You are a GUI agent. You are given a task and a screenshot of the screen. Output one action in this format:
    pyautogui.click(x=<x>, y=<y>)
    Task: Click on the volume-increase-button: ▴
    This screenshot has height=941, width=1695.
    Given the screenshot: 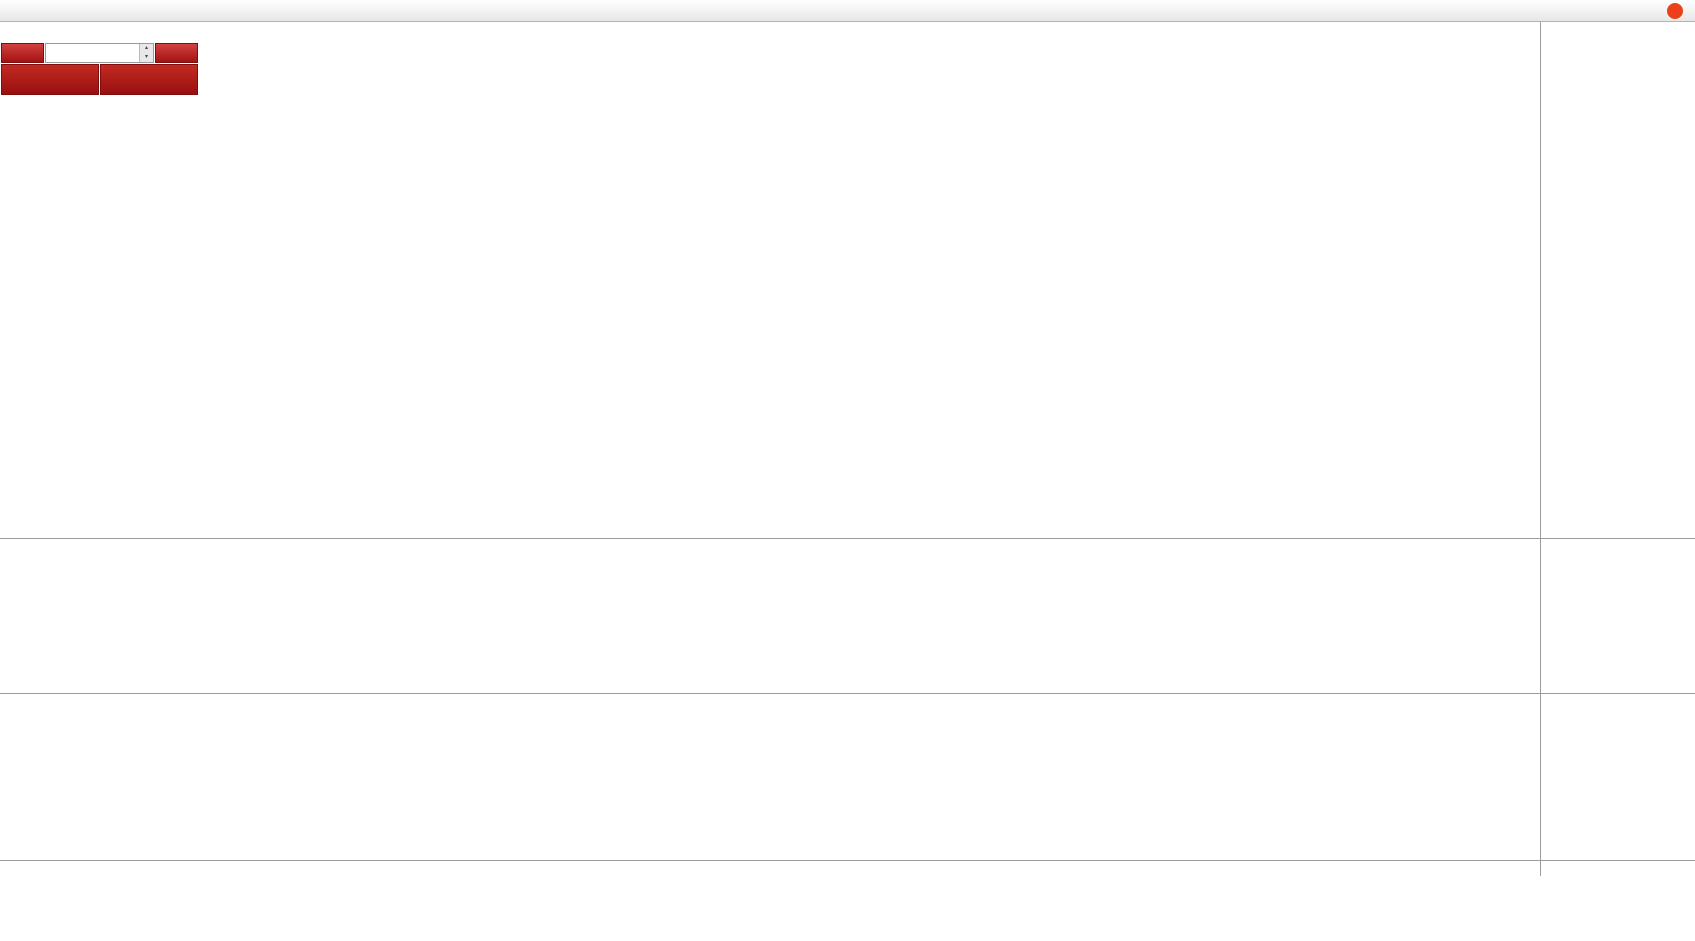 What is the action you would take?
    pyautogui.click(x=146, y=48)
    